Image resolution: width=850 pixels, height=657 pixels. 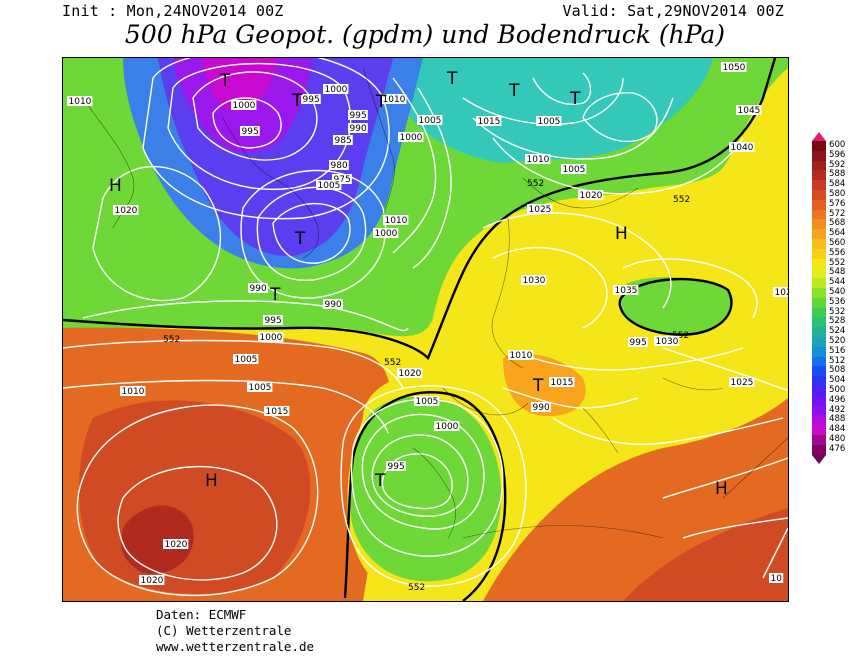 What do you see at coordinates (201, 614) in the screenshot?
I see `data-source: Daten: ECMWF` at bounding box center [201, 614].